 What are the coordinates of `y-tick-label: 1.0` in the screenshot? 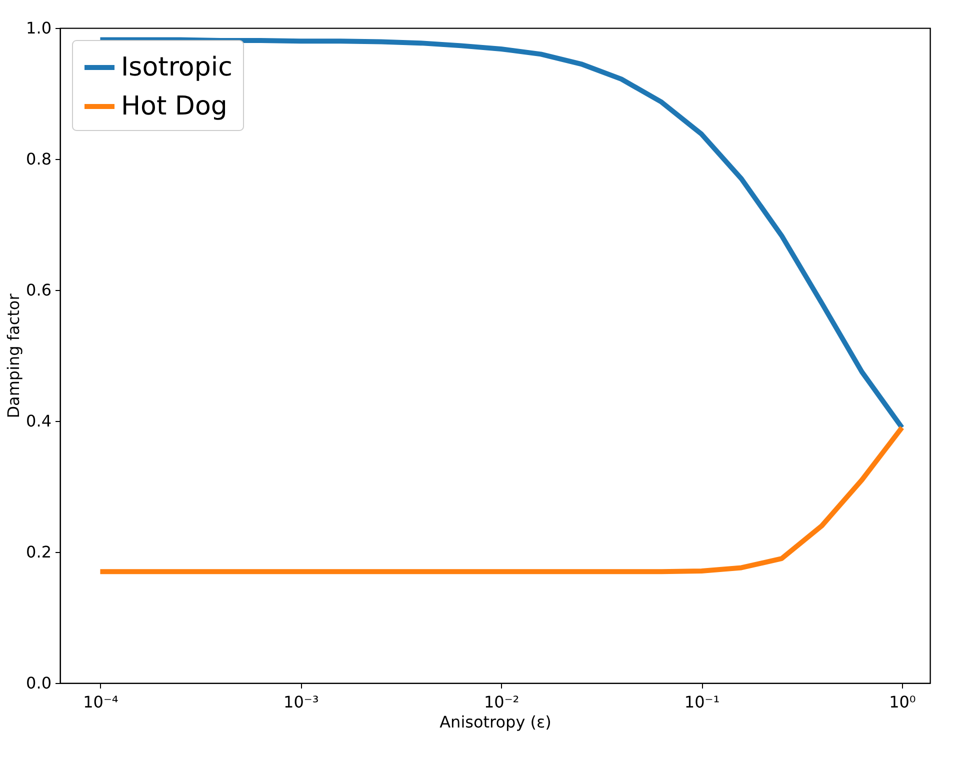 It's located at (39, 28).